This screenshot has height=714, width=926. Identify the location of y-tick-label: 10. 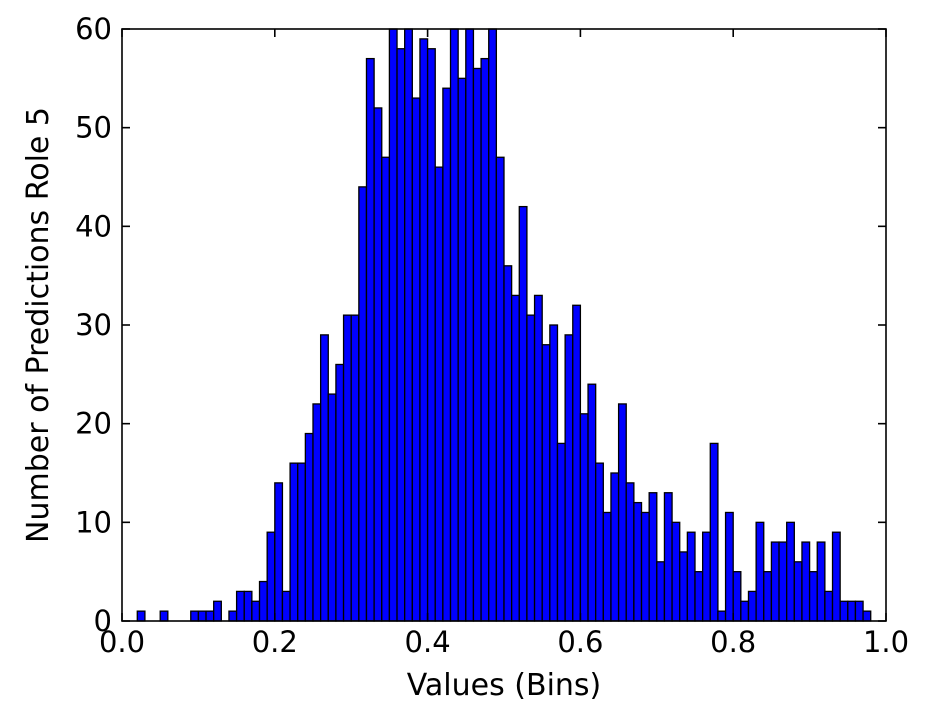
(93, 522).